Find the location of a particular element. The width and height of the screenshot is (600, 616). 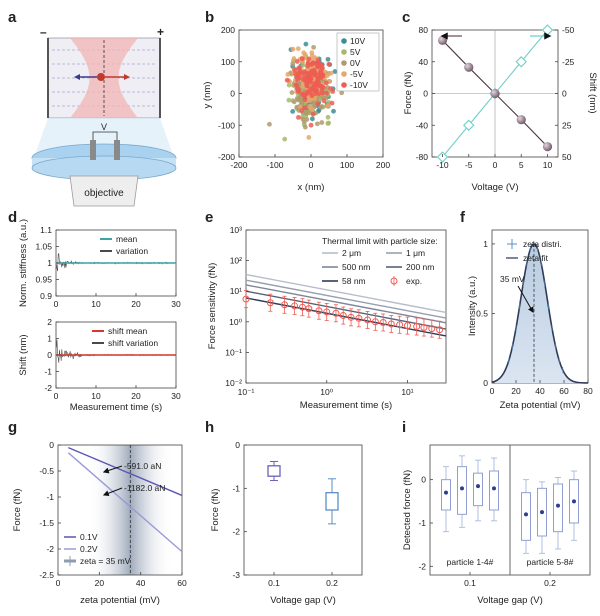

ylabel-d-bottom: Shift (nm) is located at coordinates (23, 354).